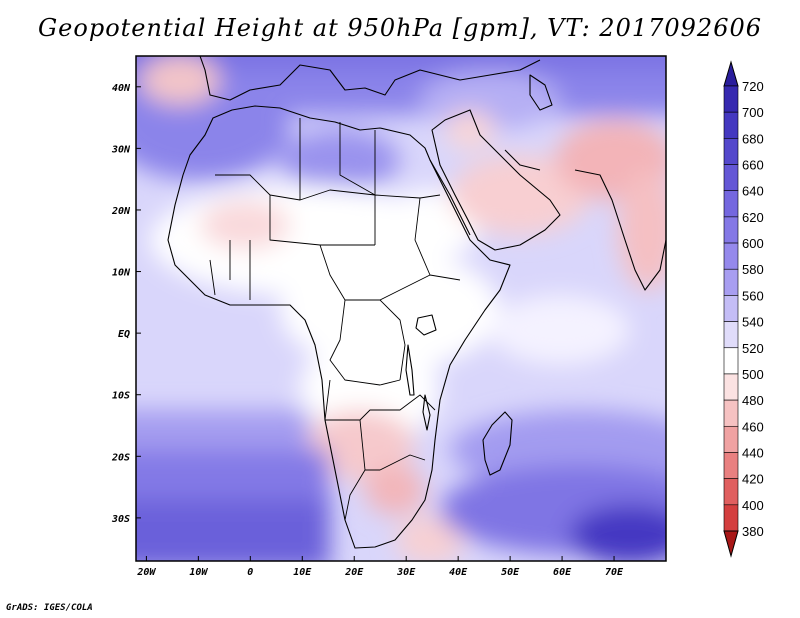  I want to click on lat-tick-label: 30S, so click(120, 519).